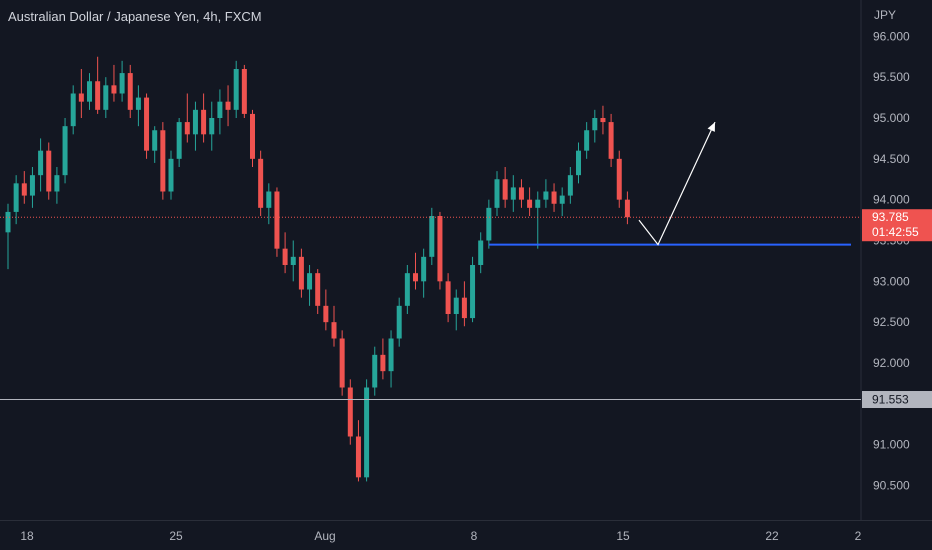  I want to click on arrow-head-icon, so click(711, 127).